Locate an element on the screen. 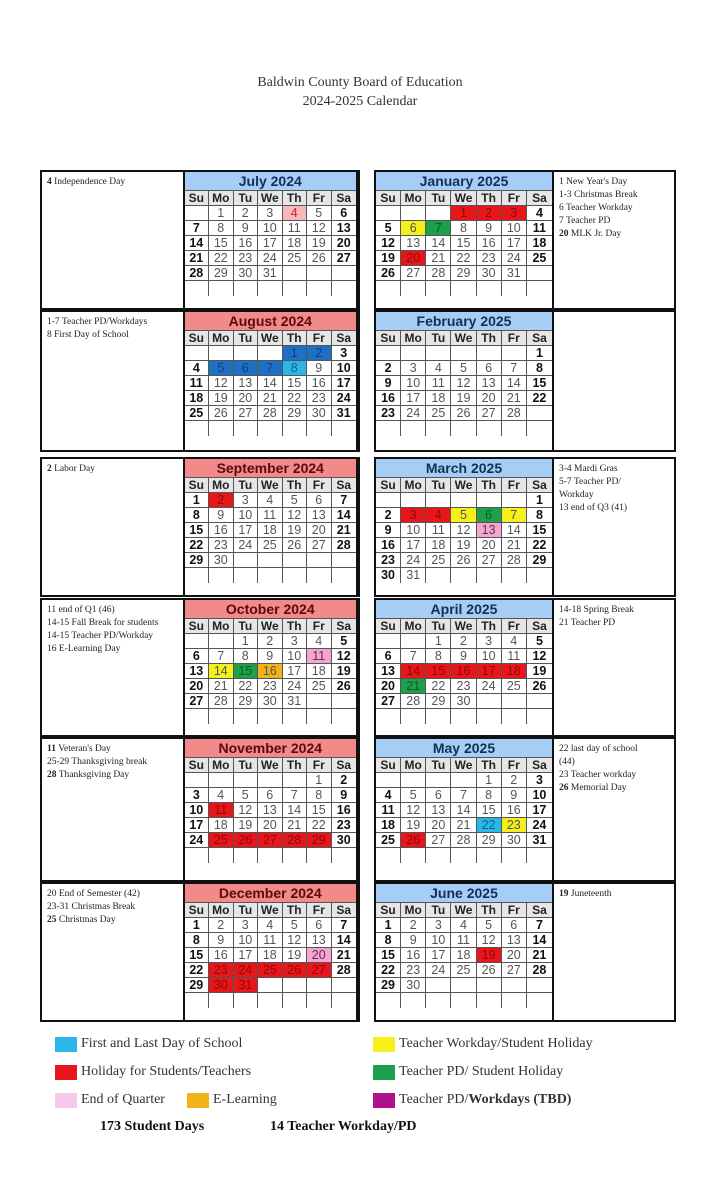  day-cell: 2 is located at coordinates (414, 925).